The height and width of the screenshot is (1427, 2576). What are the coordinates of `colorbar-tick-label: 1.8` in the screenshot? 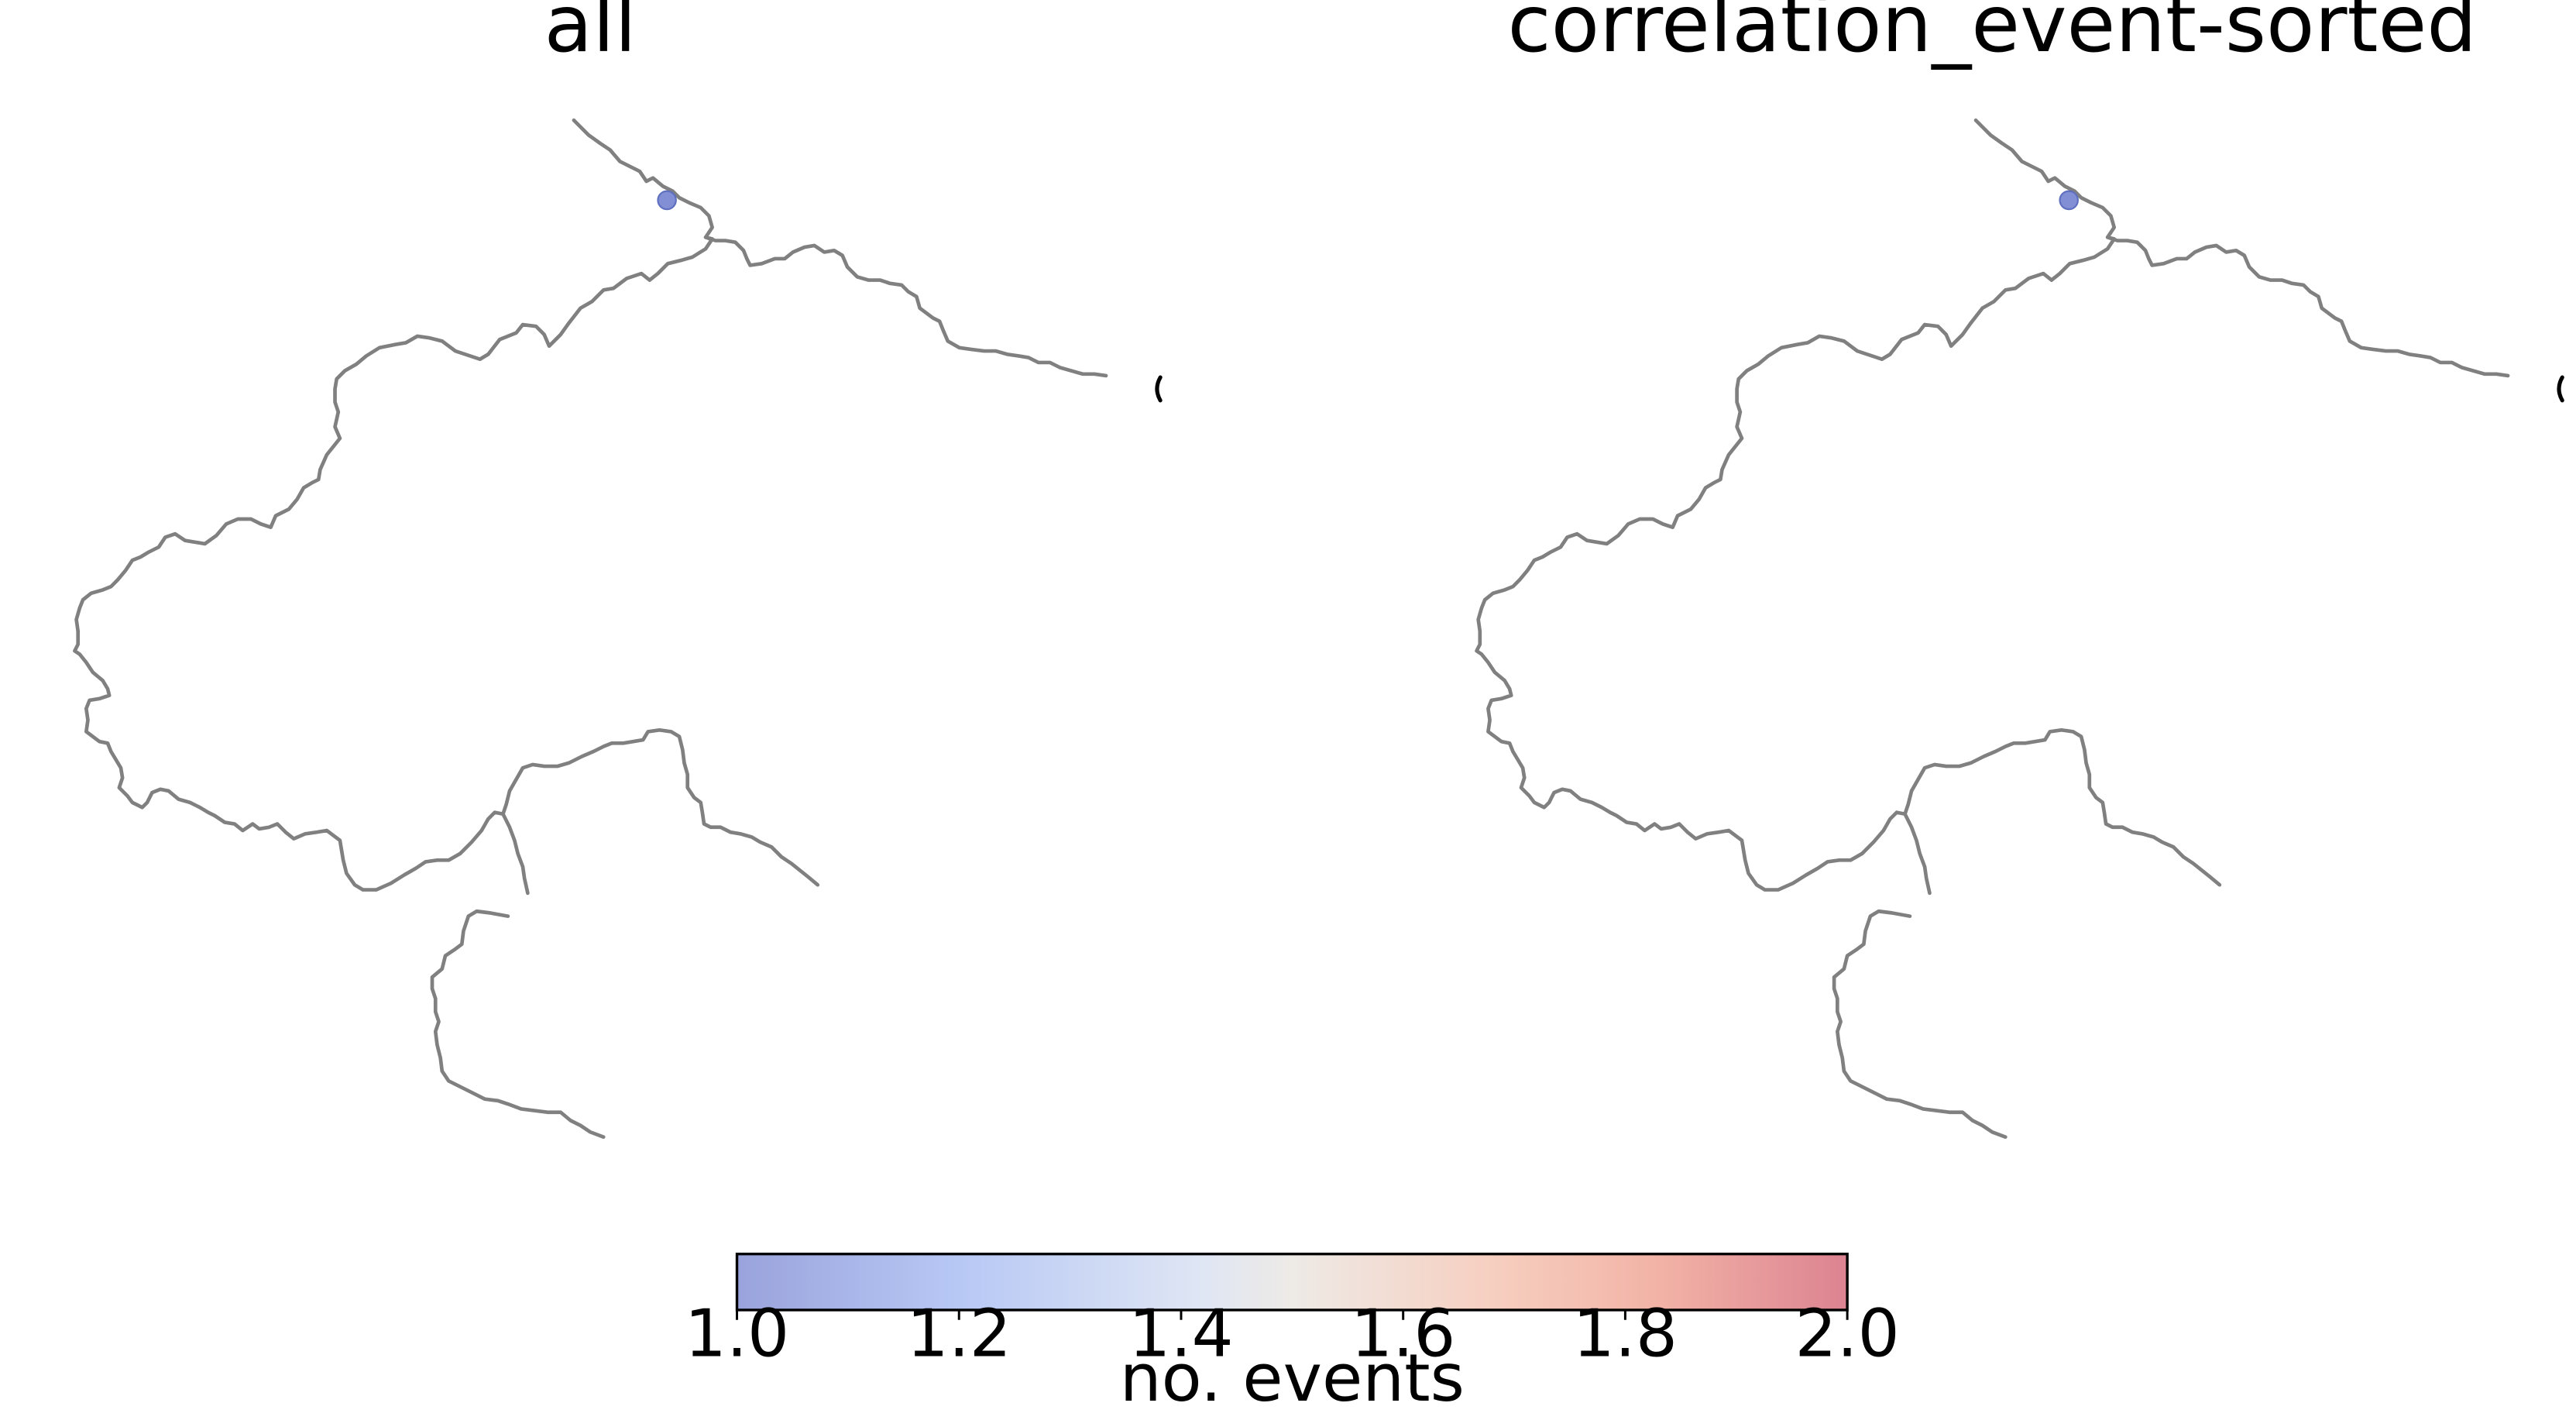 It's located at (1625, 1334).